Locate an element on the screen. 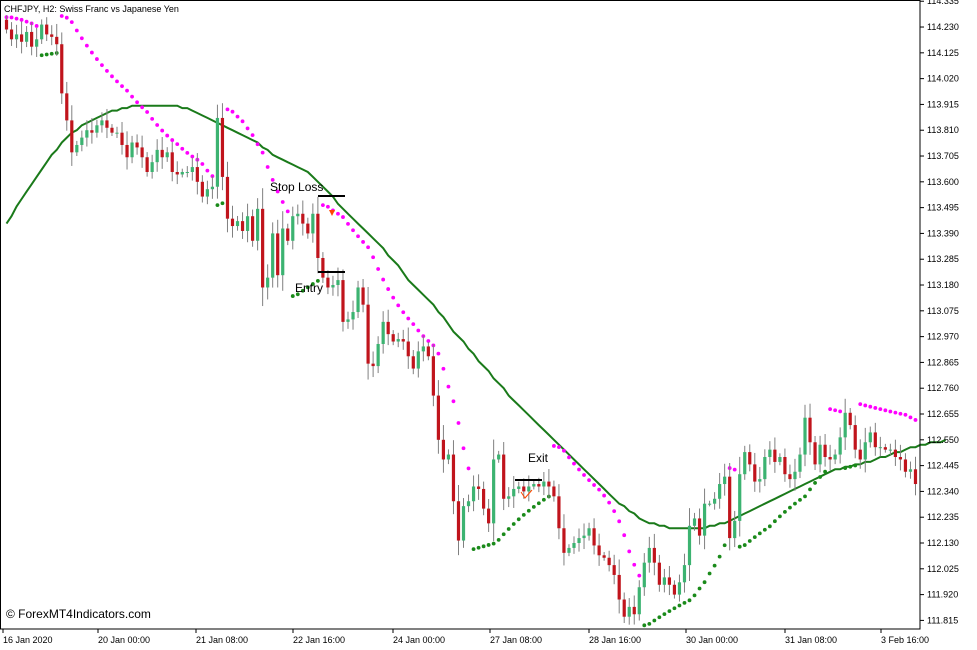 The image size is (977, 650). y-tick-label: 111.920 is located at coordinates (942, 595).